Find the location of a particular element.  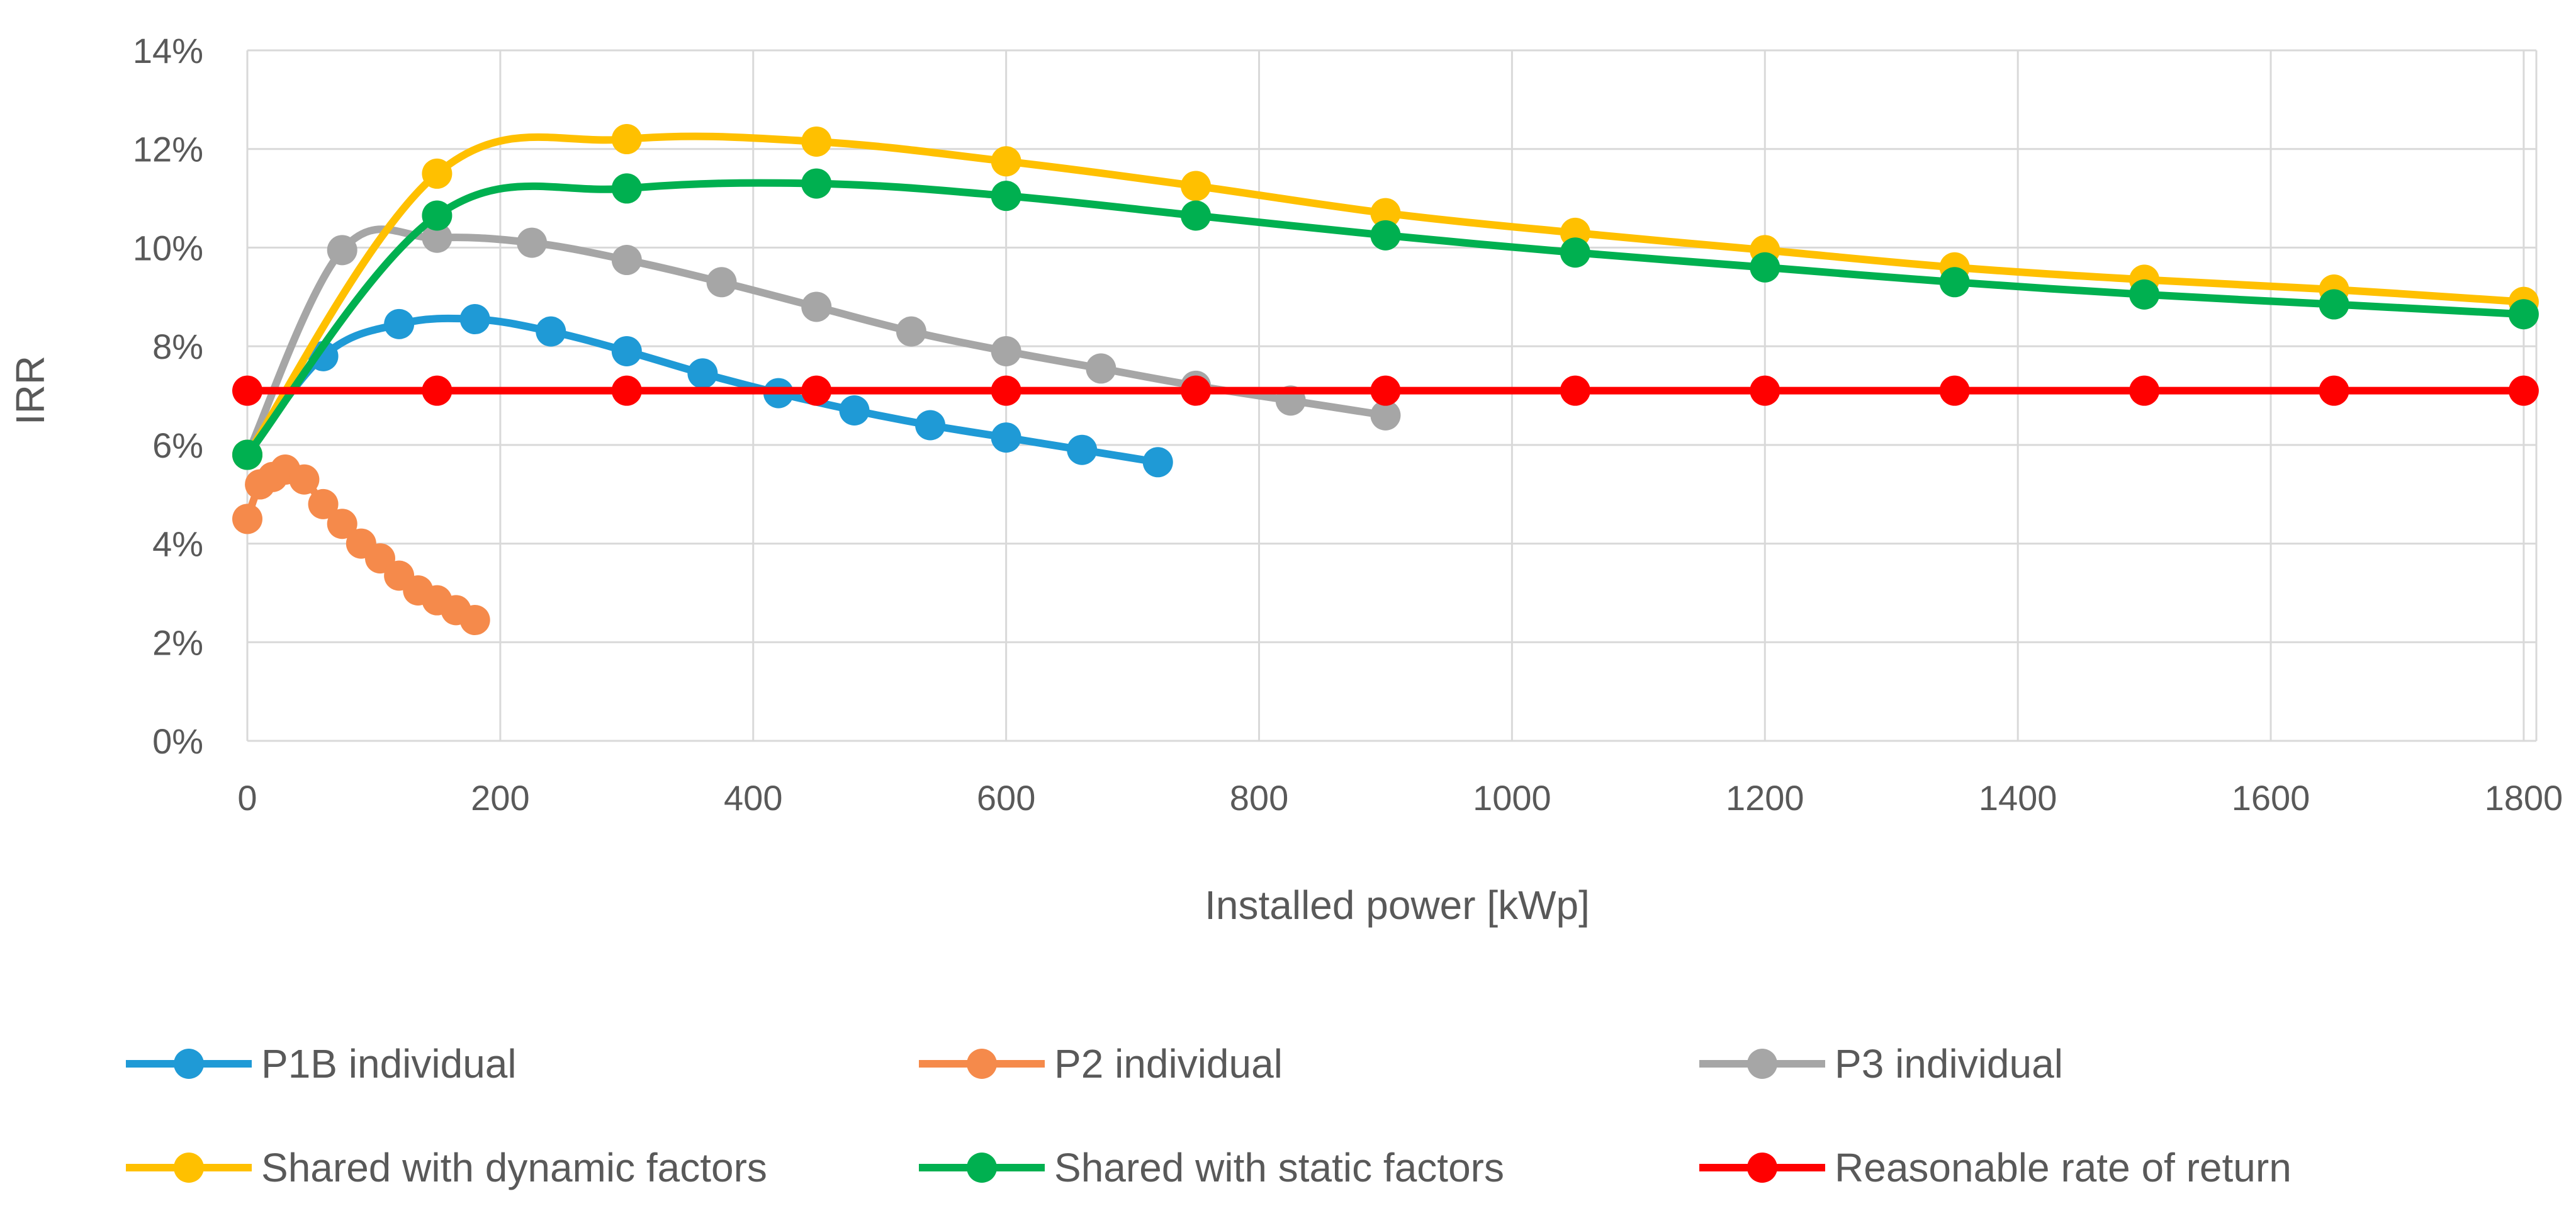

legend-label: P2 individual is located at coordinates (1168, 1063).